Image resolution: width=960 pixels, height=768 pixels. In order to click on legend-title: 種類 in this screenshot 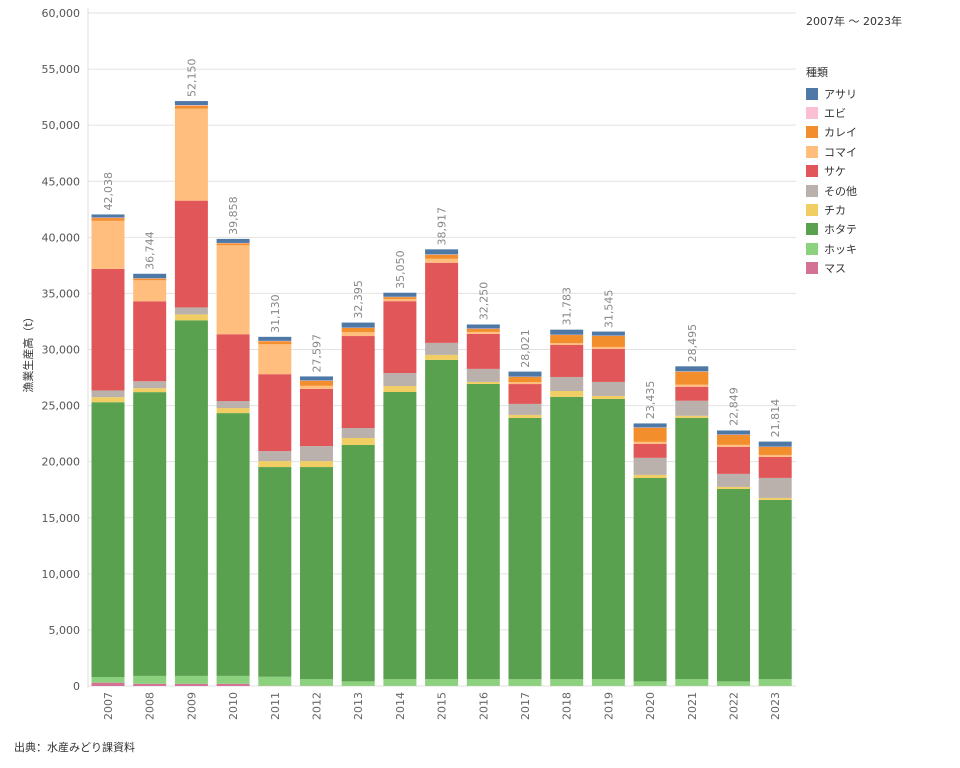, I will do `click(817, 72)`.